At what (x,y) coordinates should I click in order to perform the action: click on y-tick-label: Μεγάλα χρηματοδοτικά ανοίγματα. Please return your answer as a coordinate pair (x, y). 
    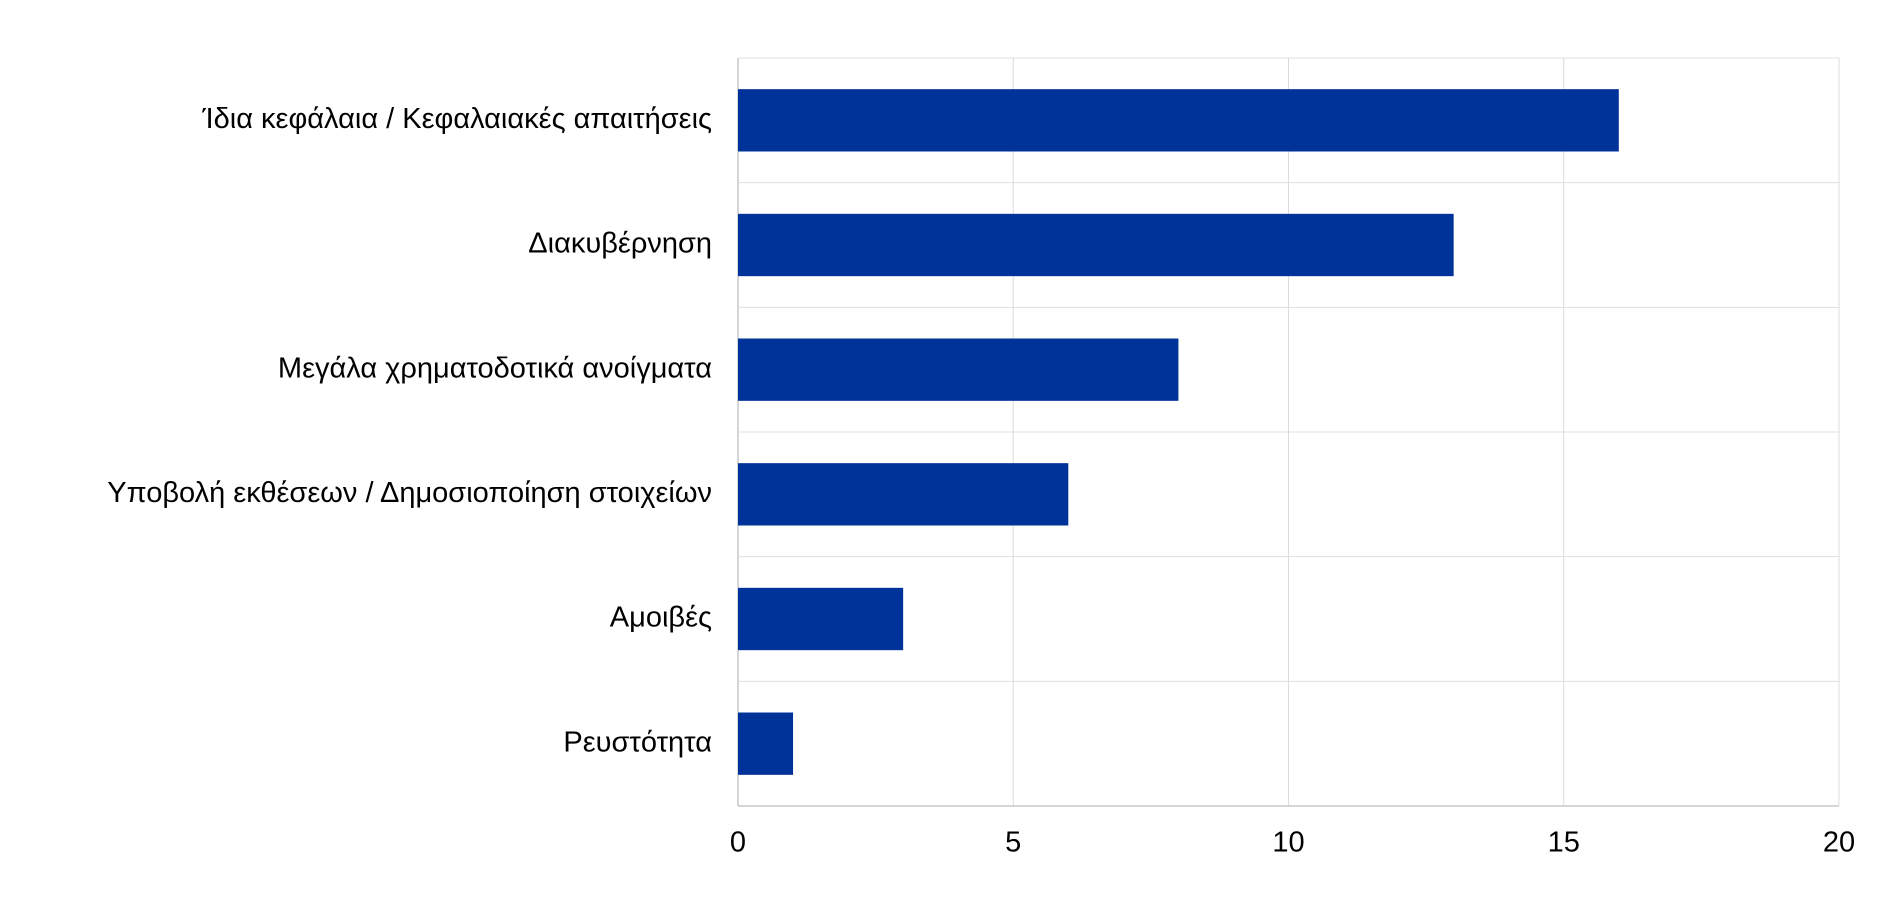
    Looking at the image, I should click on (495, 368).